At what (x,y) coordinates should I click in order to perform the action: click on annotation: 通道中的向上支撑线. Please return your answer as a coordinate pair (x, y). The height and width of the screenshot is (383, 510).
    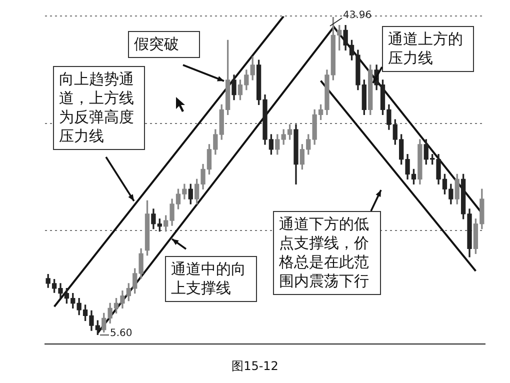
    Looking at the image, I should click on (211, 279).